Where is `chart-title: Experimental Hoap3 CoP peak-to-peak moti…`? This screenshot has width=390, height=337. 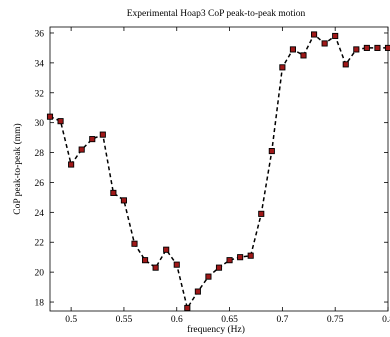 chart-title: Experimental Hoap3 CoP peak-to-peak moti… is located at coordinates (216, 14).